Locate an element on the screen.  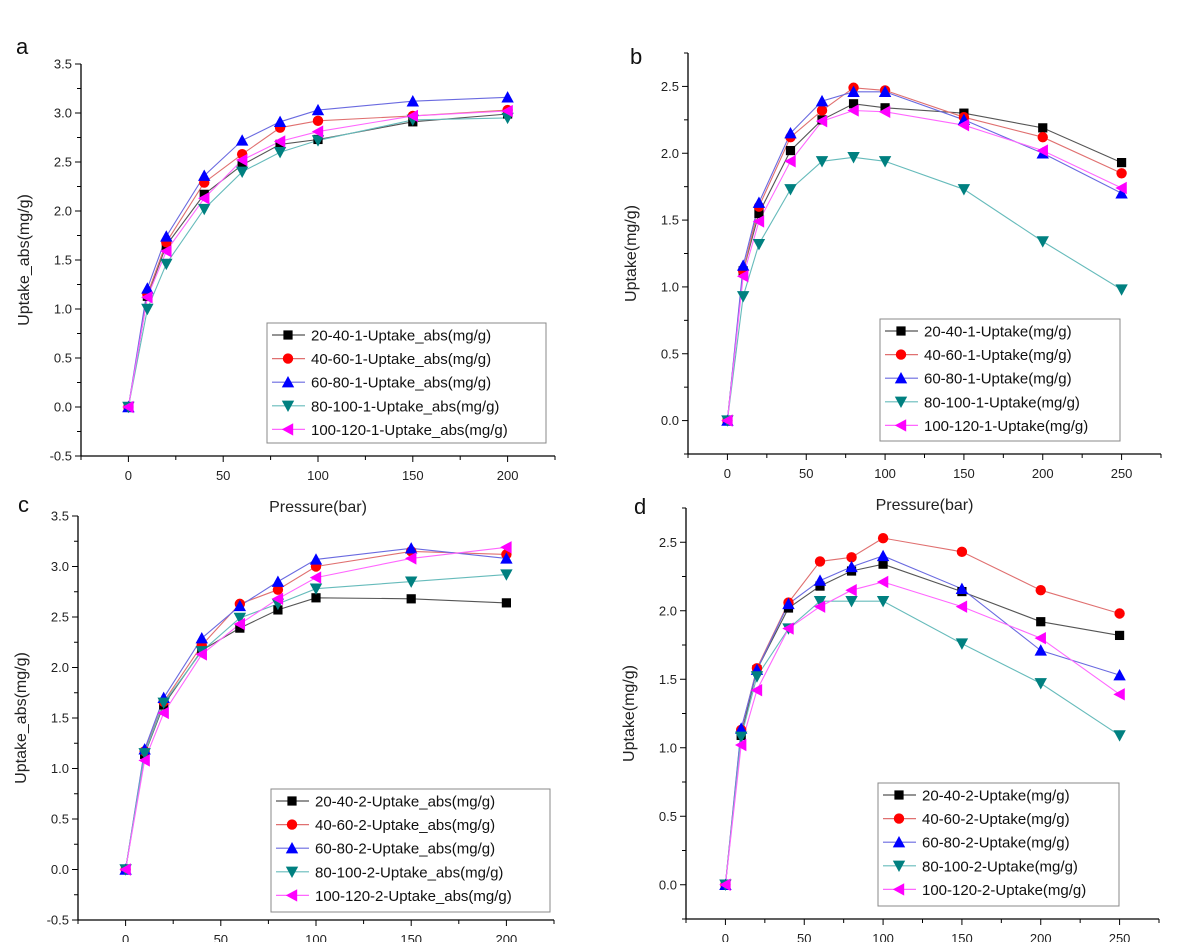
y-tick-label: 3.5 is located at coordinates (63, 64).